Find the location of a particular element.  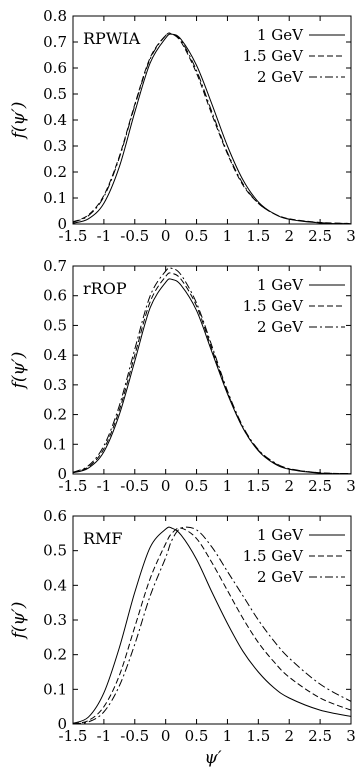

panel-label: rROP is located at coordinates (105, 288).